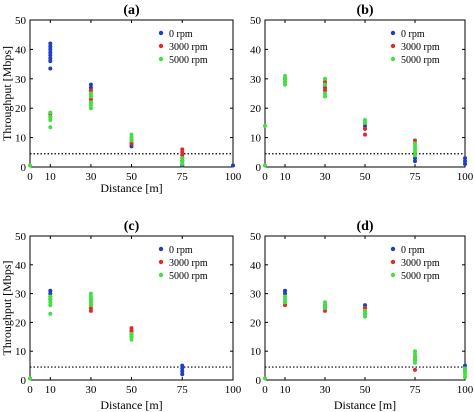  What do you see at coordinates (364, 10) in the screenshot?
I see `panel-title: (b)` at bounding box center [364, 10].